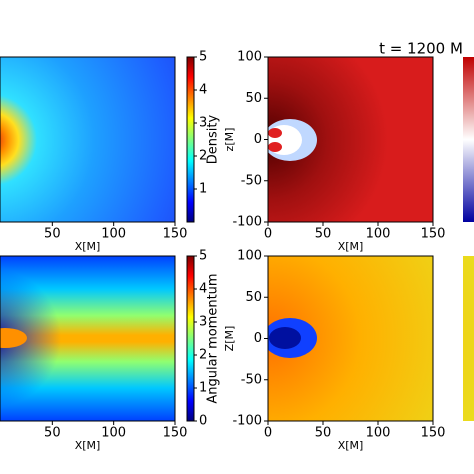 The image size is (474, 474). What do you see at coordinates (213, 139) in the screenshot?
I see `colorbar-label: Density` at bounding box center [213, 139].